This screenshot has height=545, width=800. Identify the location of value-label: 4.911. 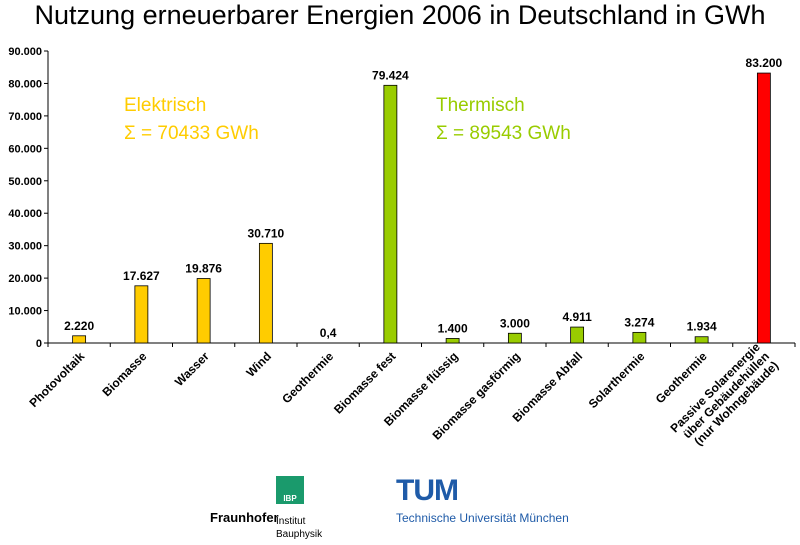
(577, 317).